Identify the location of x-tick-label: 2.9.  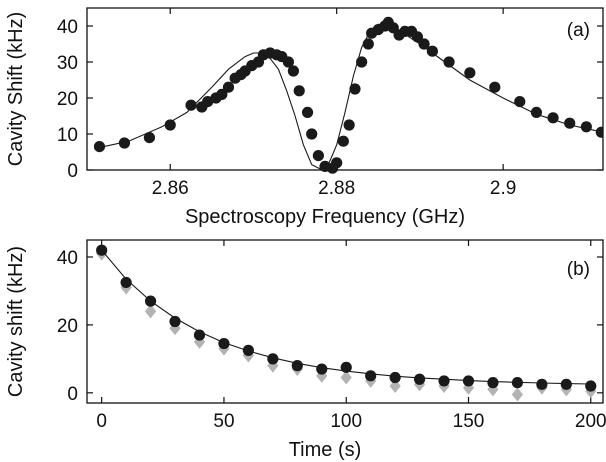
(503, 188).